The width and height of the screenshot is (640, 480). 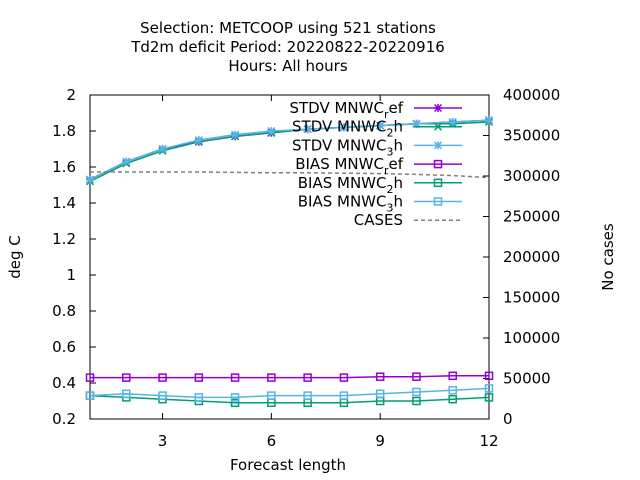 I want to click on legend-entry: BIAS MNWC3h, so click(x=380, y=204).